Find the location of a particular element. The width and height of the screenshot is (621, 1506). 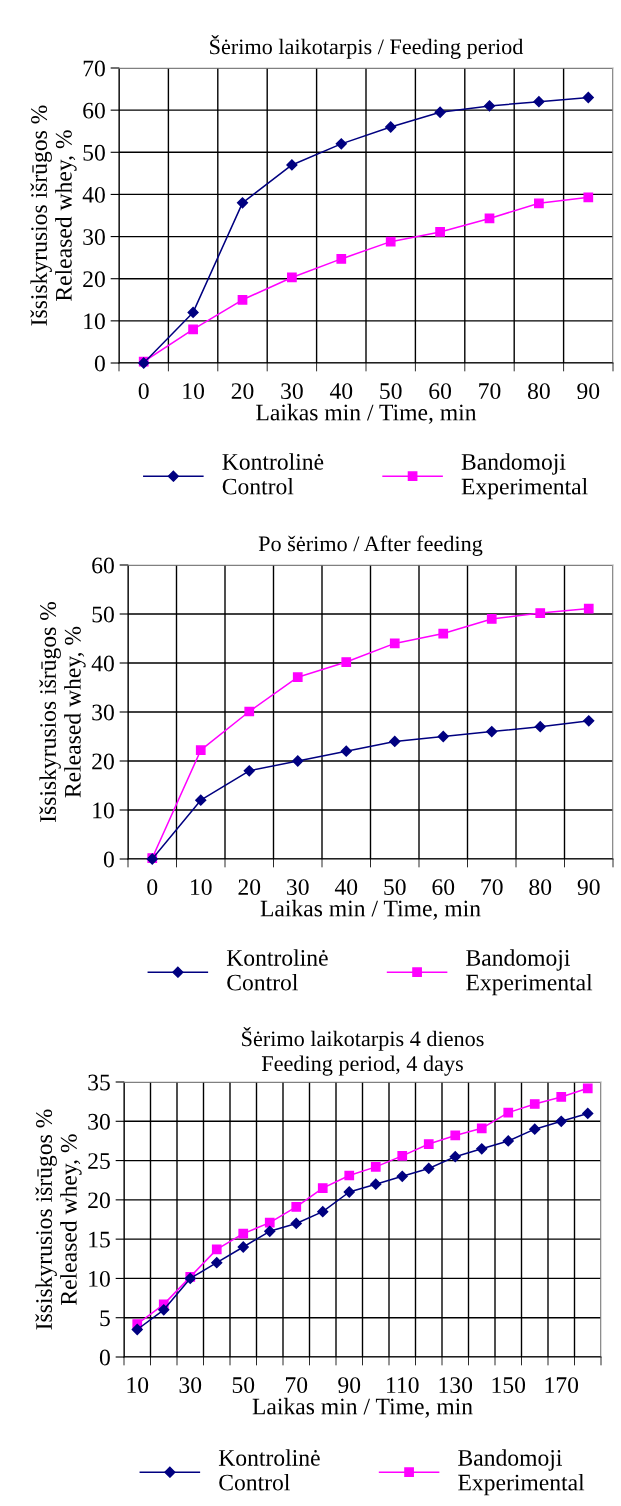

x-tick-label: 170 is located at coordinates (562, 1385).